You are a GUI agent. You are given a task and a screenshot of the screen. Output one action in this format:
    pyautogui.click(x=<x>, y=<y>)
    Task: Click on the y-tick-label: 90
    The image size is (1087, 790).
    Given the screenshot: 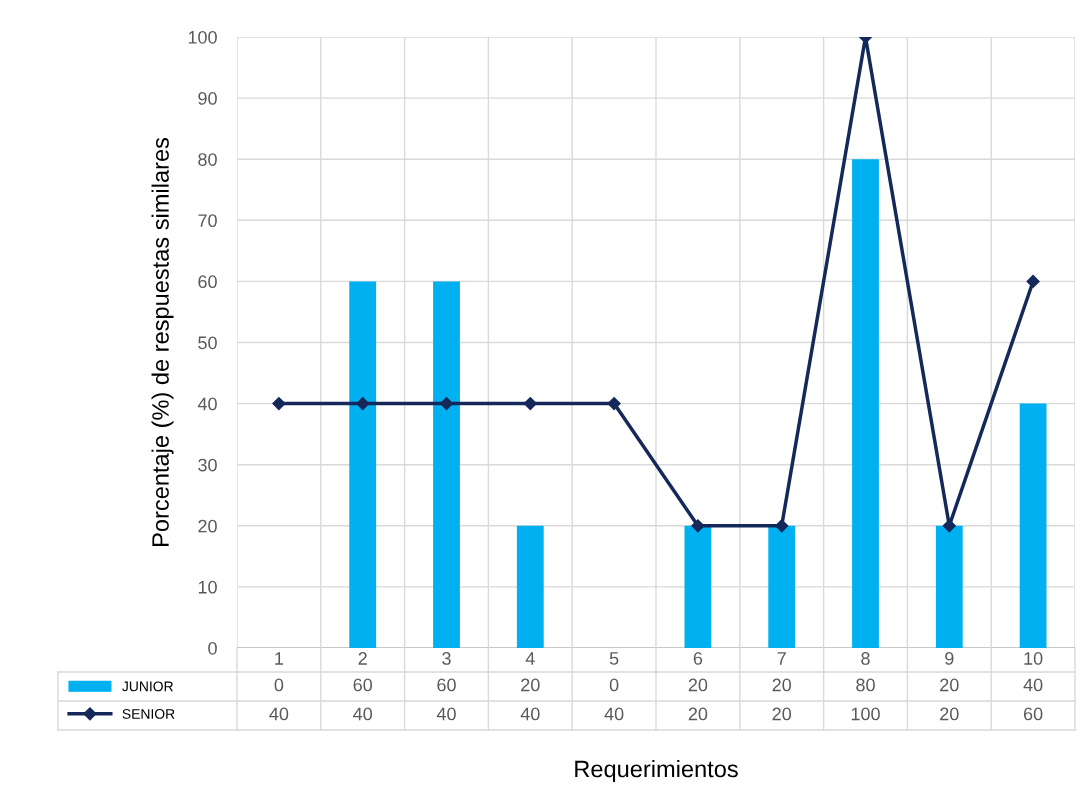 What is the action you would take?
    pyautogui.click(x=207, y=98)
    